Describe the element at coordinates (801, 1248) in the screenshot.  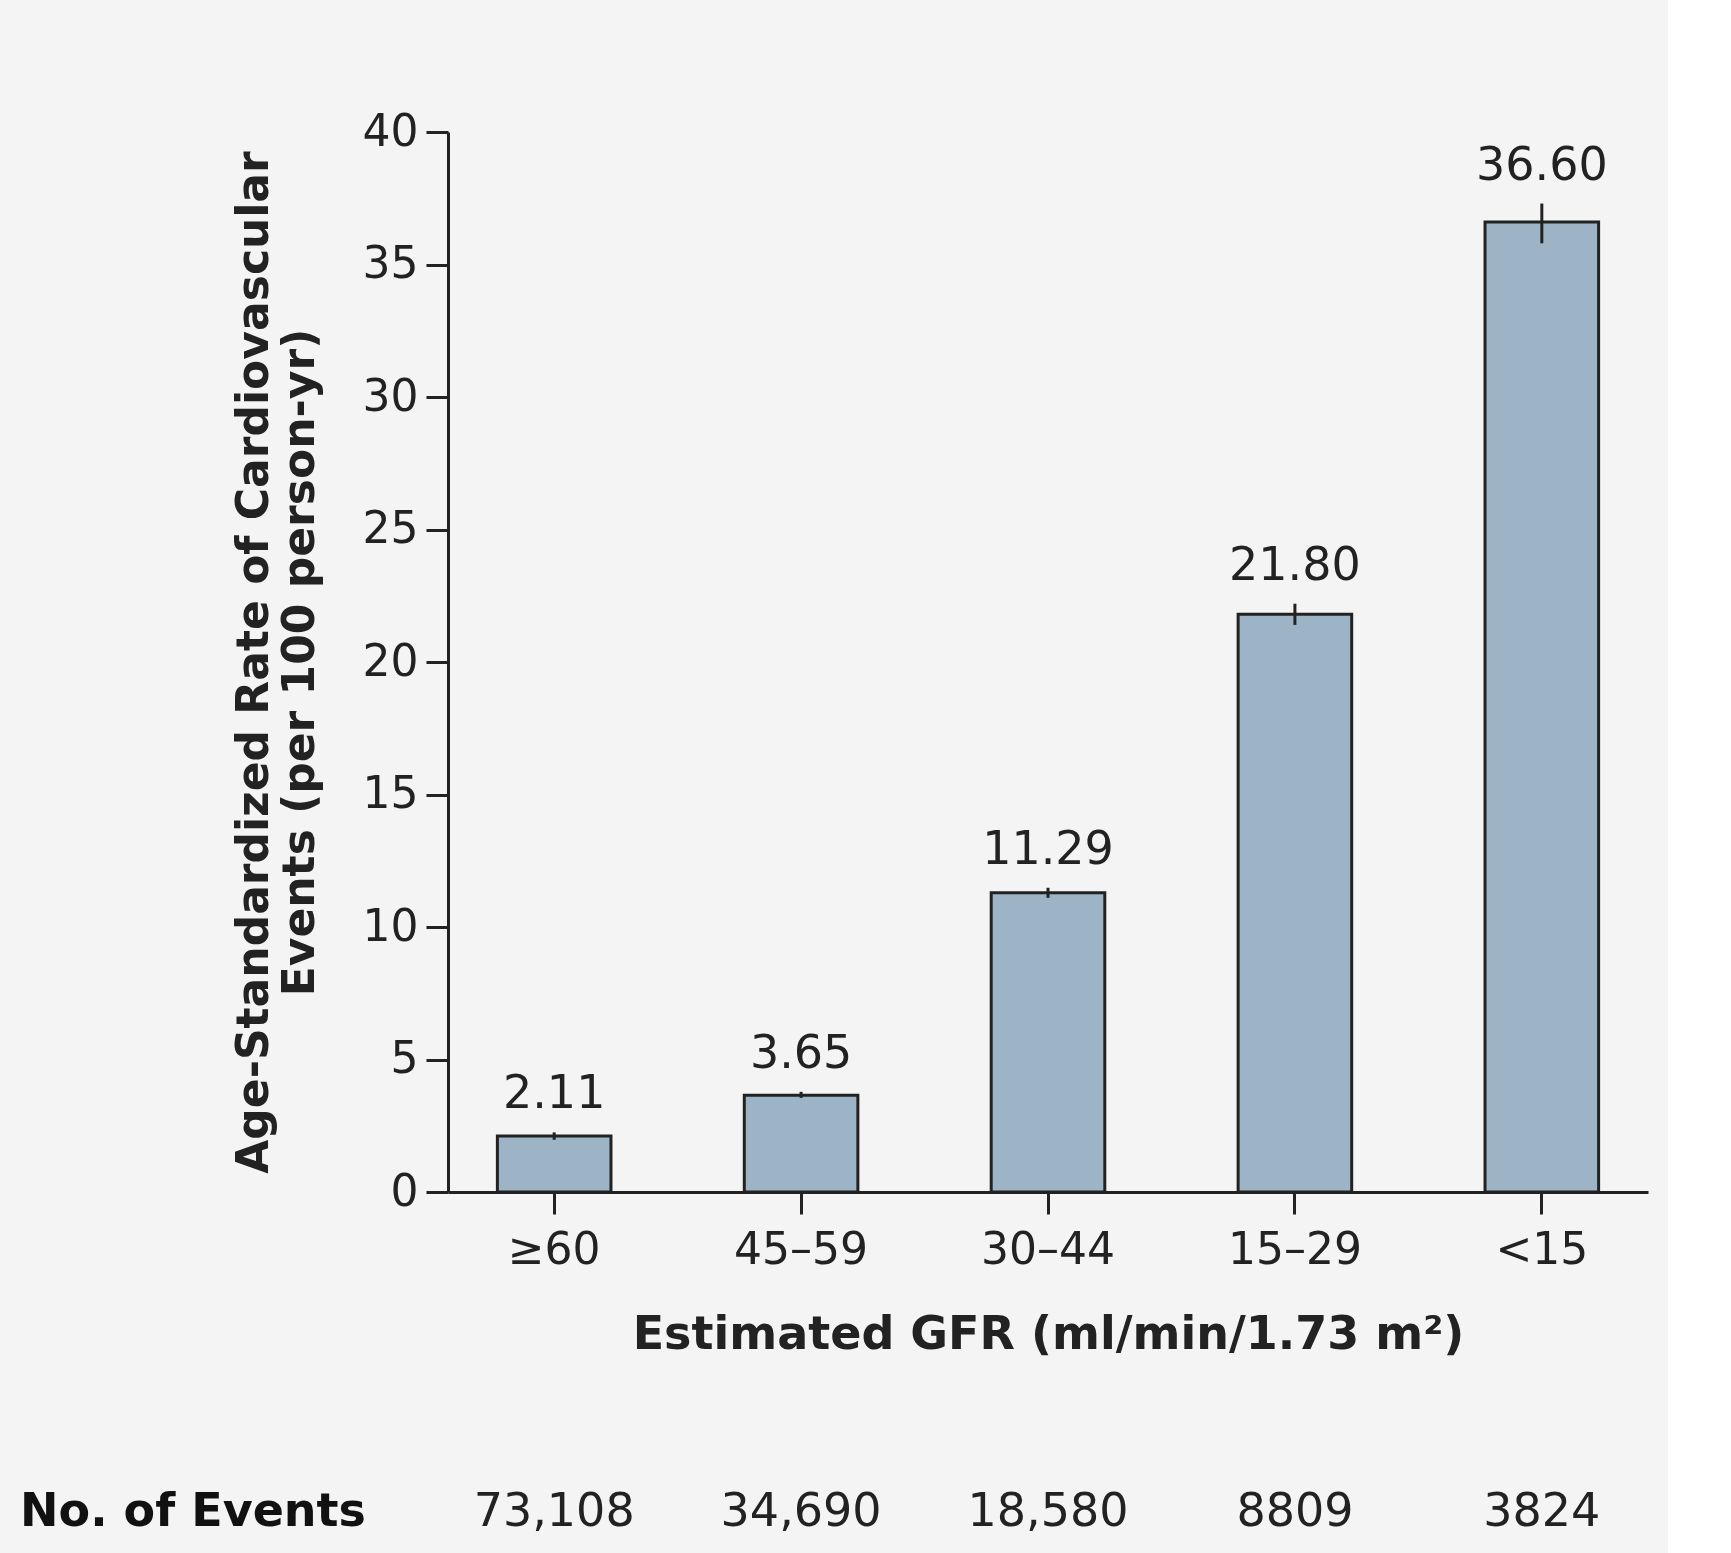
I see `x-tick-label: 45–59` at that location.